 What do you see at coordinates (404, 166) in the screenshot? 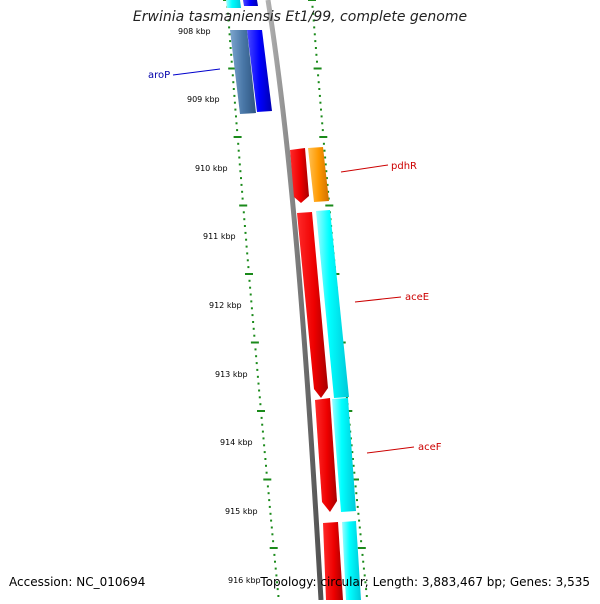
I see `gene-label-pdhR: pdhR` at bounding box center [404, 166].